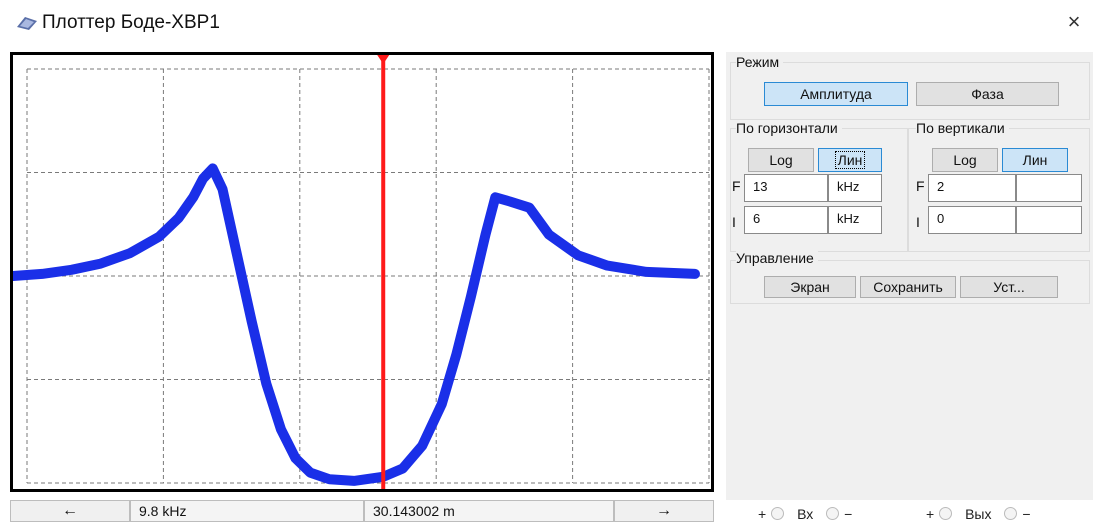 This screenshot has width=1093, height=524. I want to click on control-group-title: Управление, so click(777, 258).